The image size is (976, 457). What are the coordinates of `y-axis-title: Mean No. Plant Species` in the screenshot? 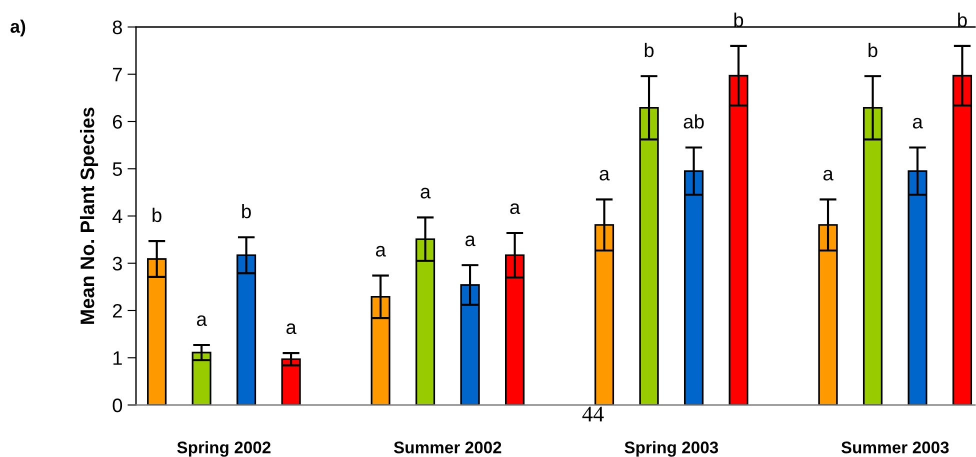 It's located at (89, 216).